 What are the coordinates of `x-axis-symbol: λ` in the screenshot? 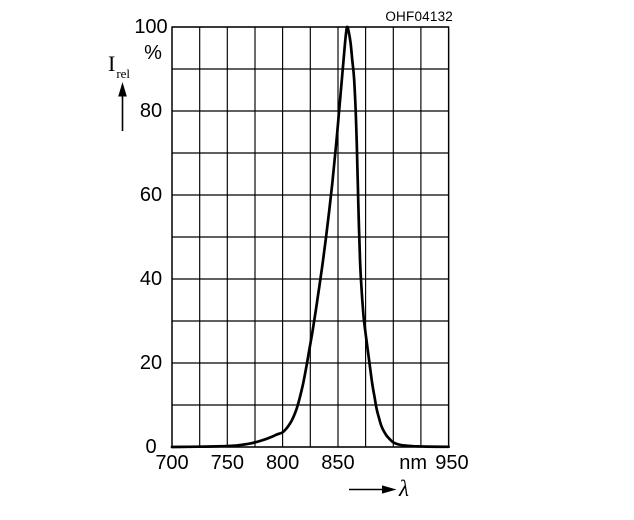 It's located at (404, 488).